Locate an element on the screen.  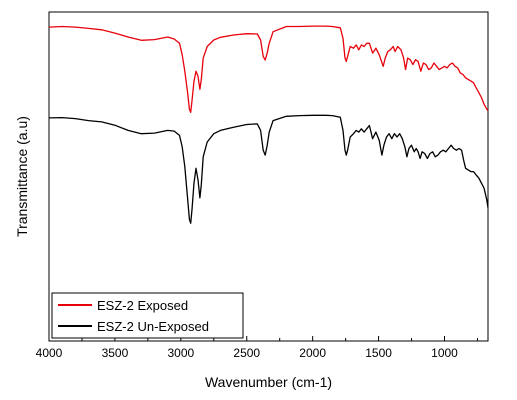
x-tick-label: 2500 is located at coordinates (246, 353).